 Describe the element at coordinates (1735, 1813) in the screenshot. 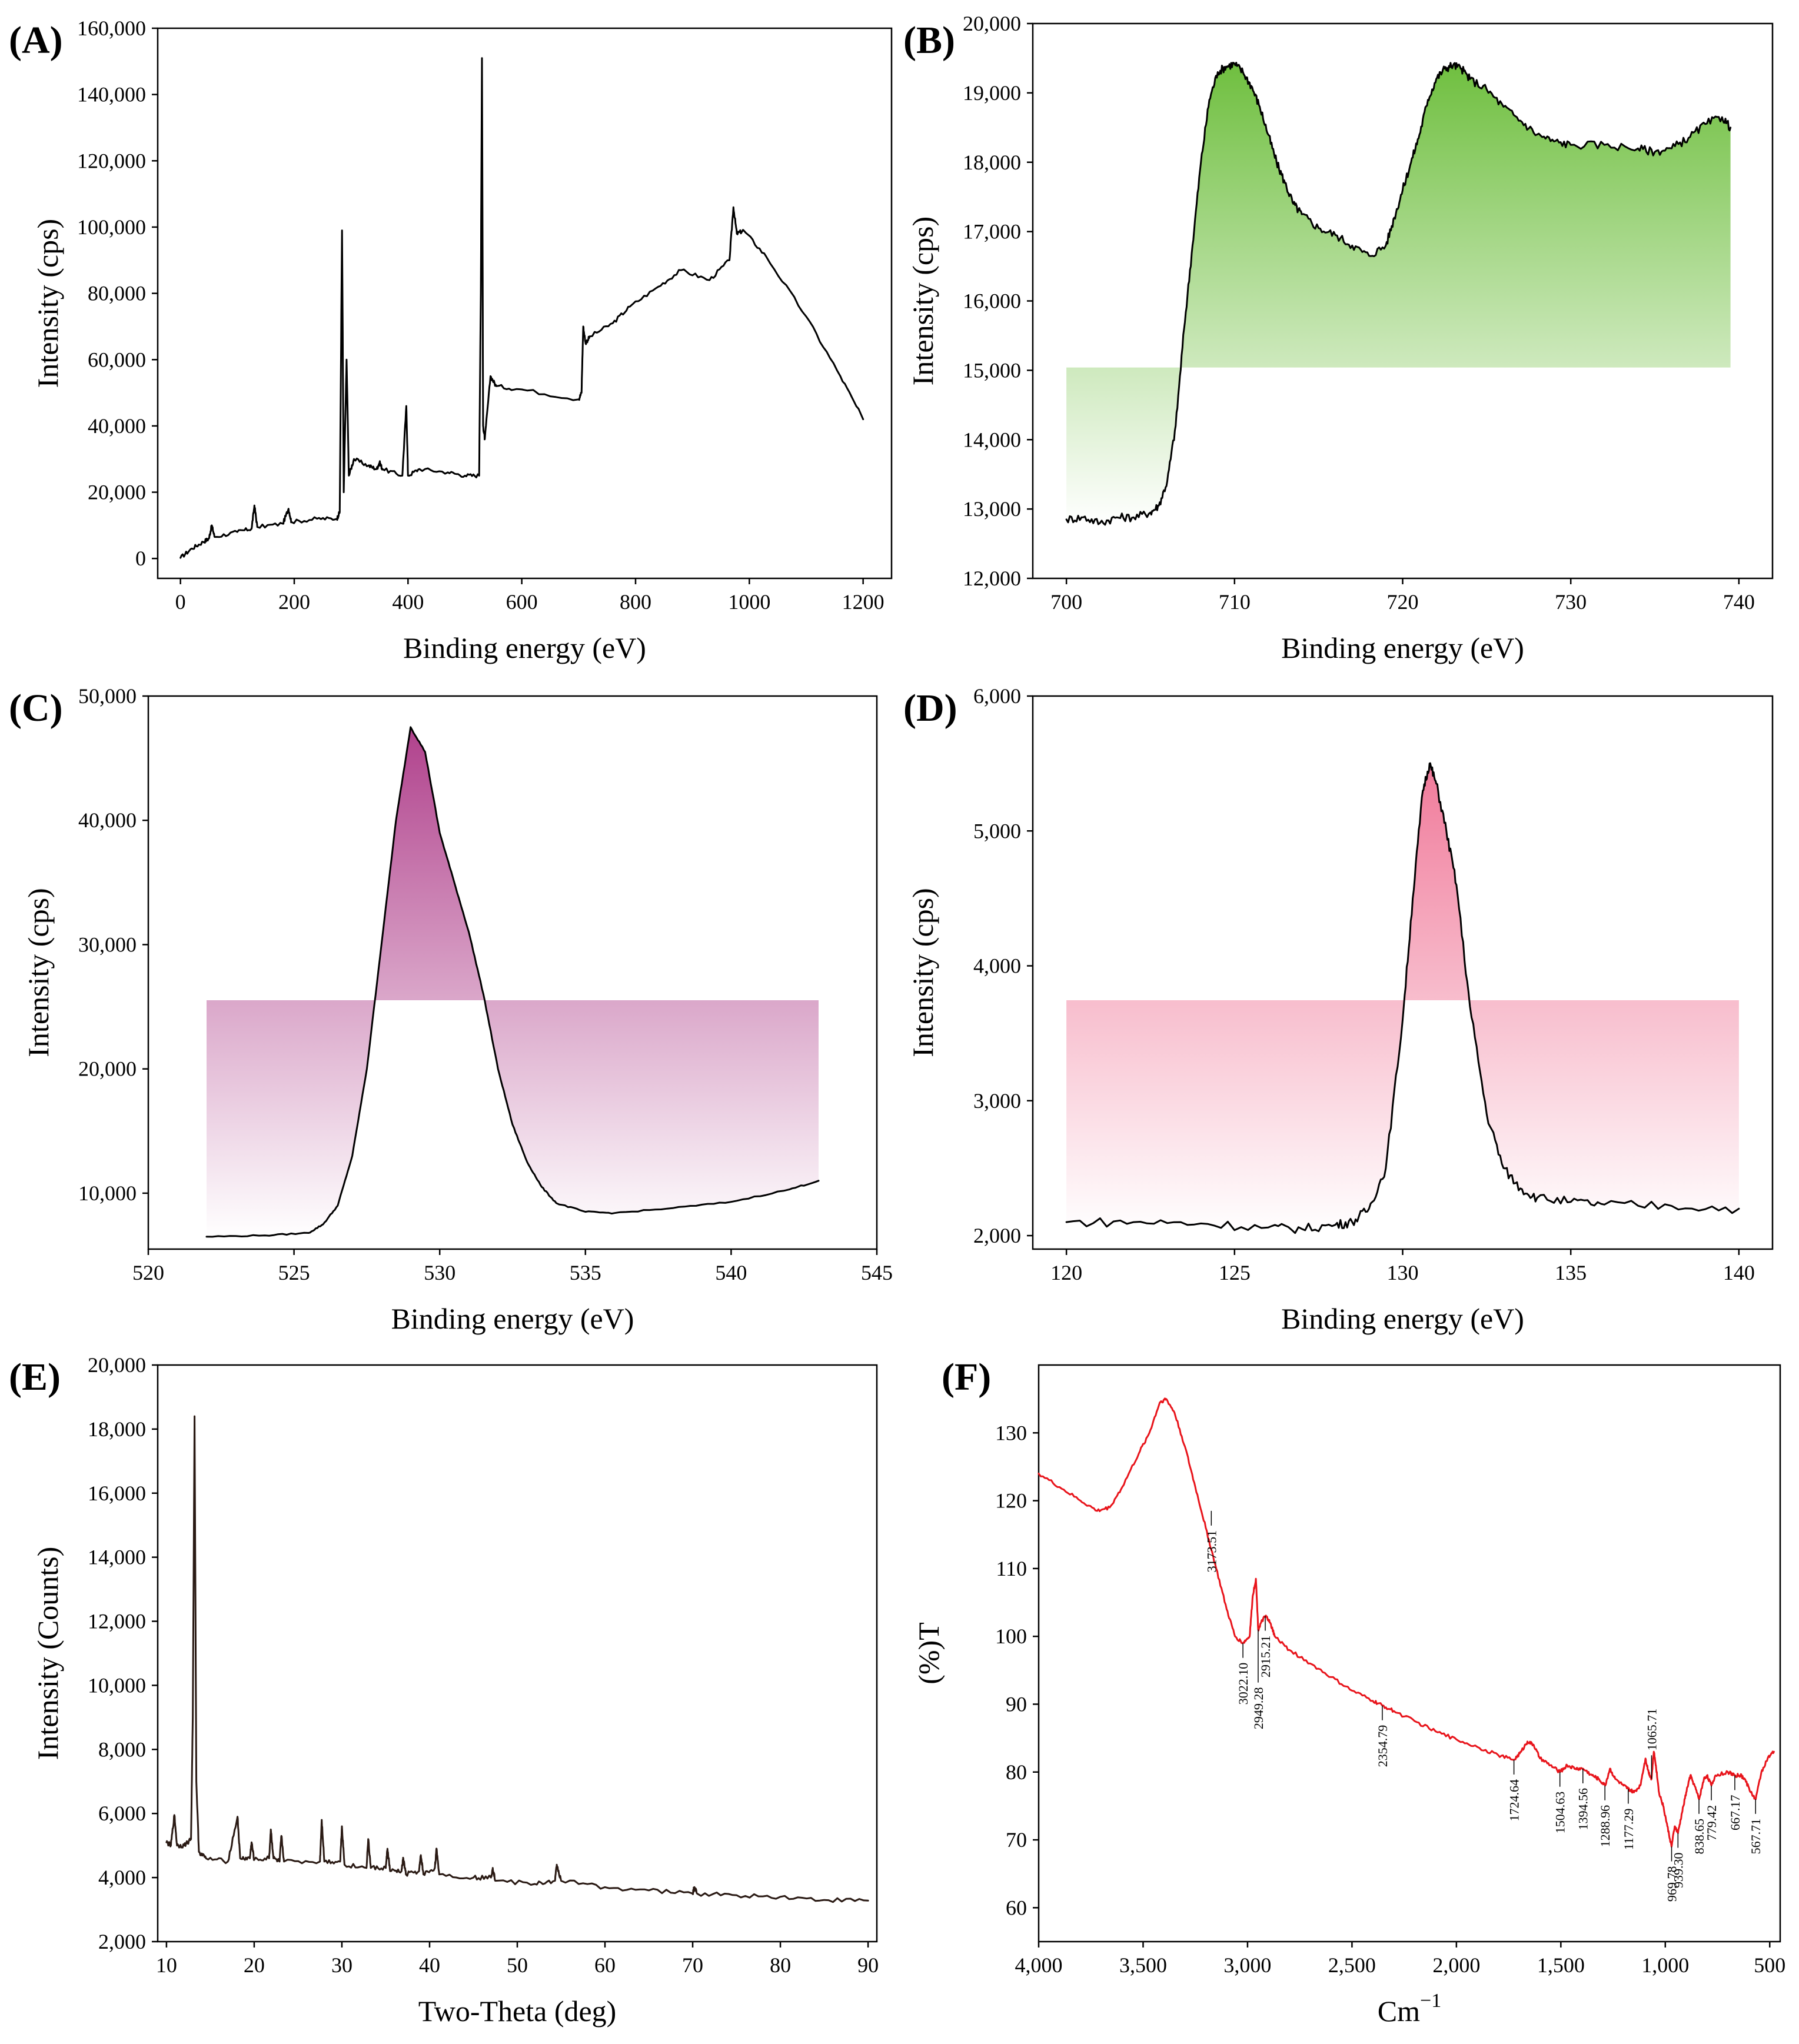

I see `peak-label: 667.17` at that location.